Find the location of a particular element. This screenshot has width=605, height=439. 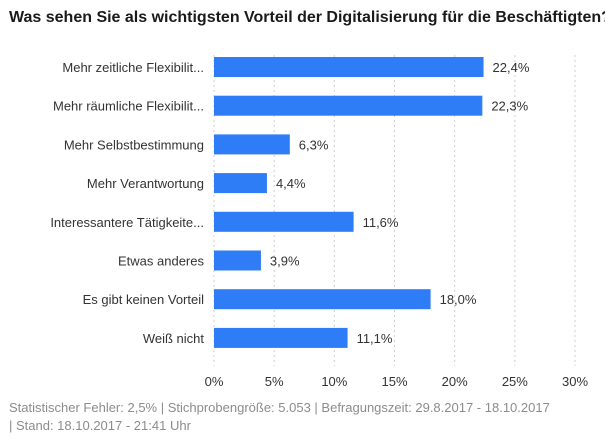

x-tick-label: 15% is located at coordinates (394, 381).